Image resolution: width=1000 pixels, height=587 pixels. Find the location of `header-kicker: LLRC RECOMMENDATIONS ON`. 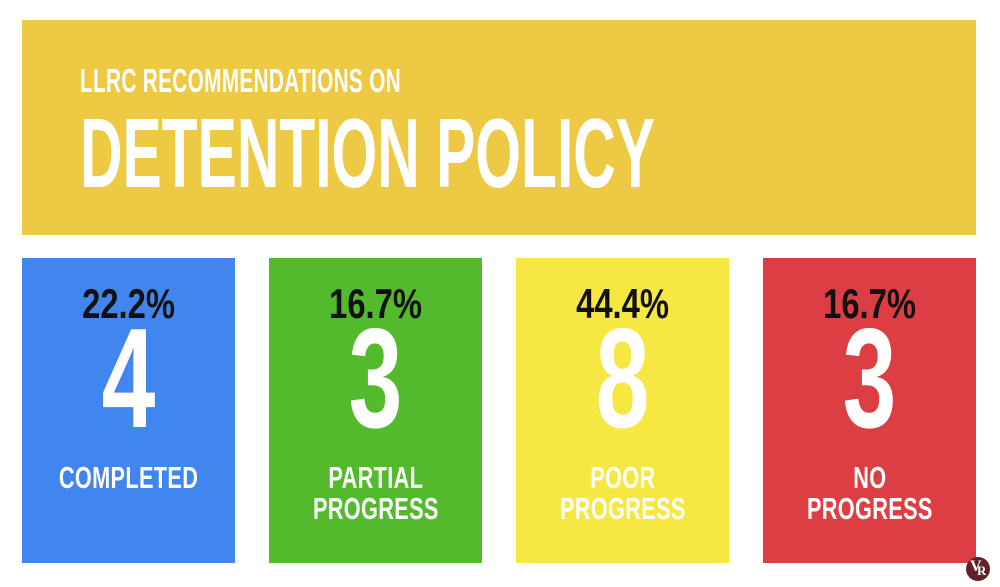

header-kicker: LLRC RECOMMENDATIONS ON is located at coordinates (241, 80).